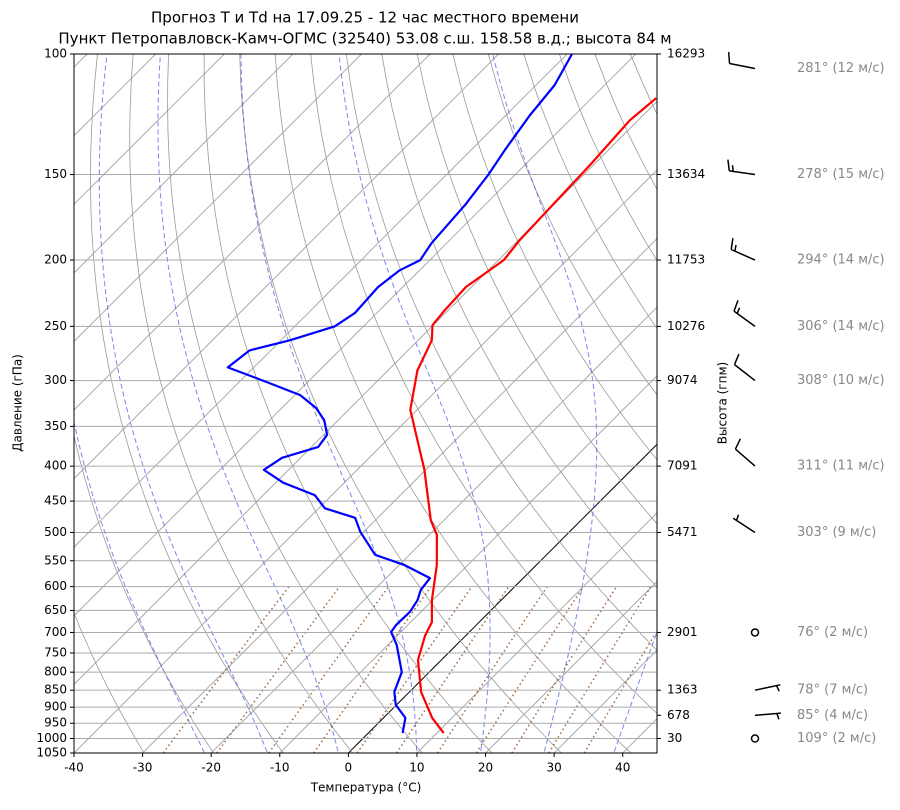 This screenshot has height=810, width=900. Describe the element at coordinates (841, 466) in the screenshot. I see `wind-label: 311° (11 м/с)` at that location.